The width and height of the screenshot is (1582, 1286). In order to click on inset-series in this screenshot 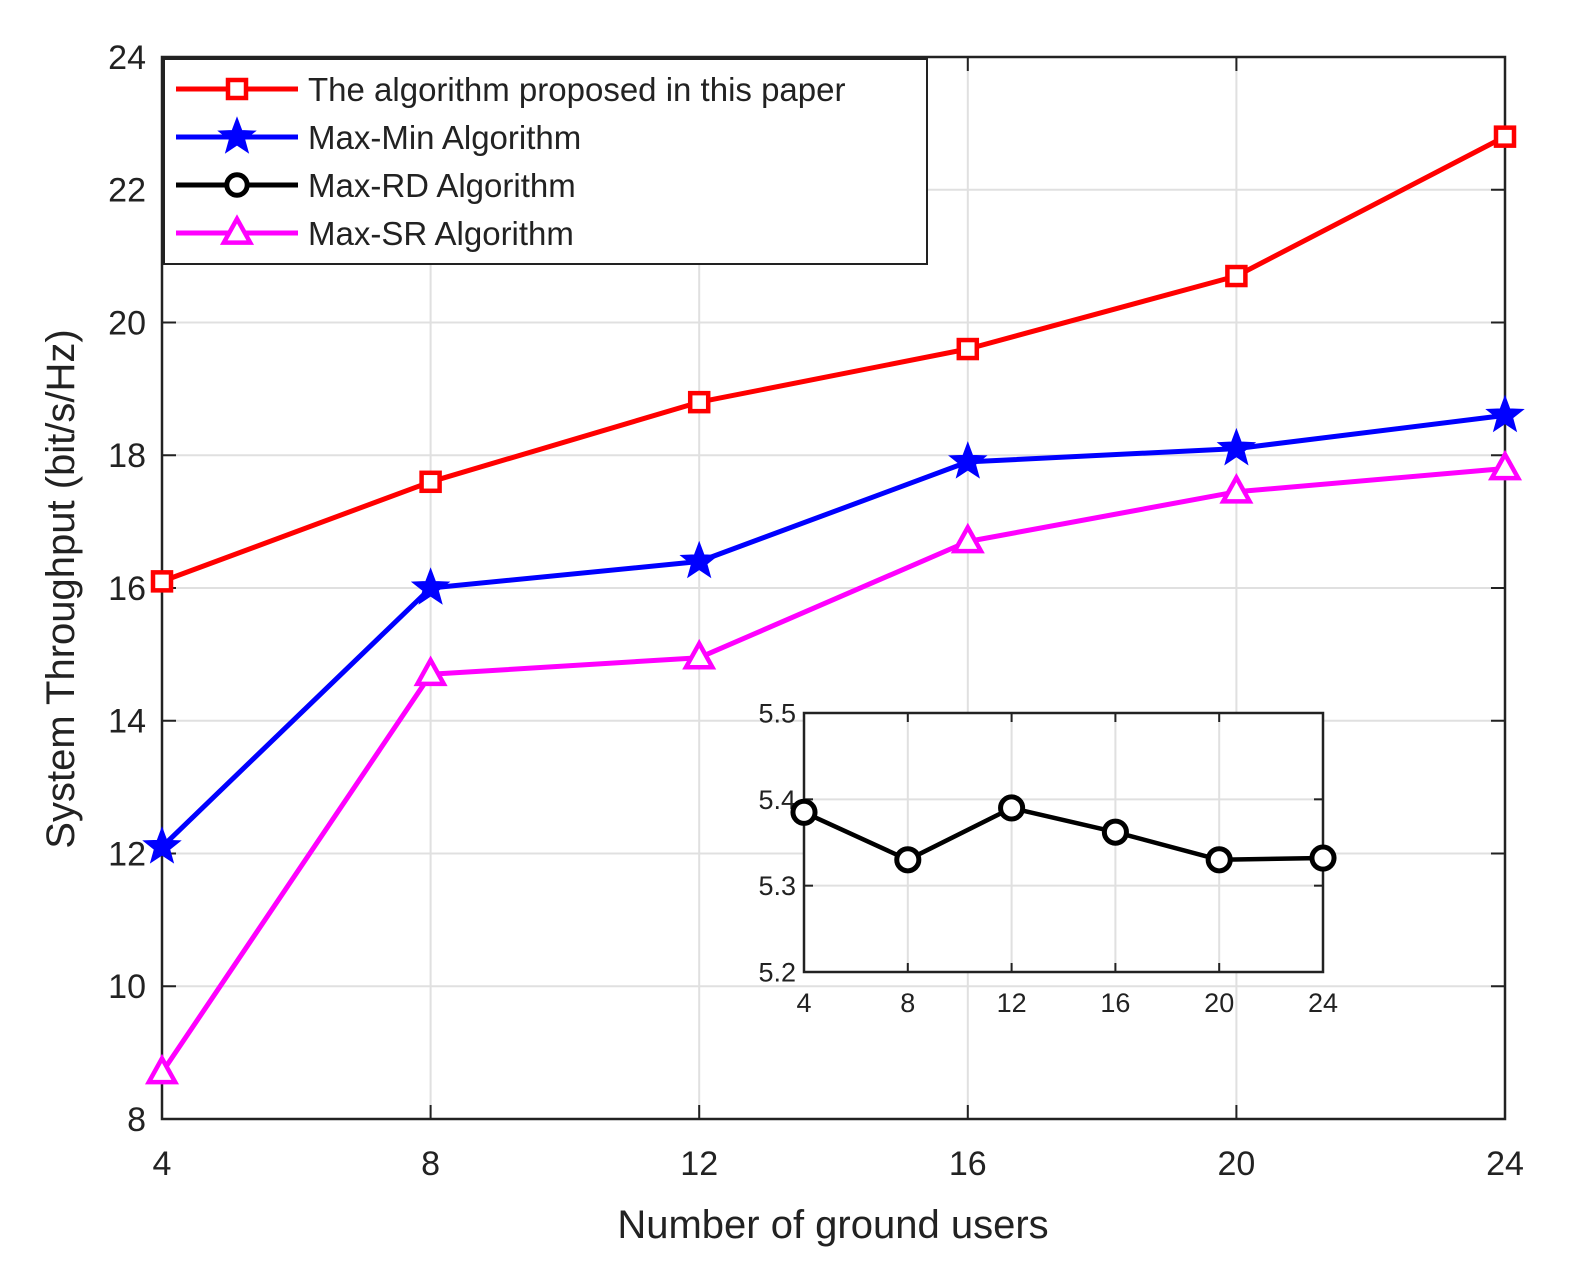, I will do `click(1063, 834)`.